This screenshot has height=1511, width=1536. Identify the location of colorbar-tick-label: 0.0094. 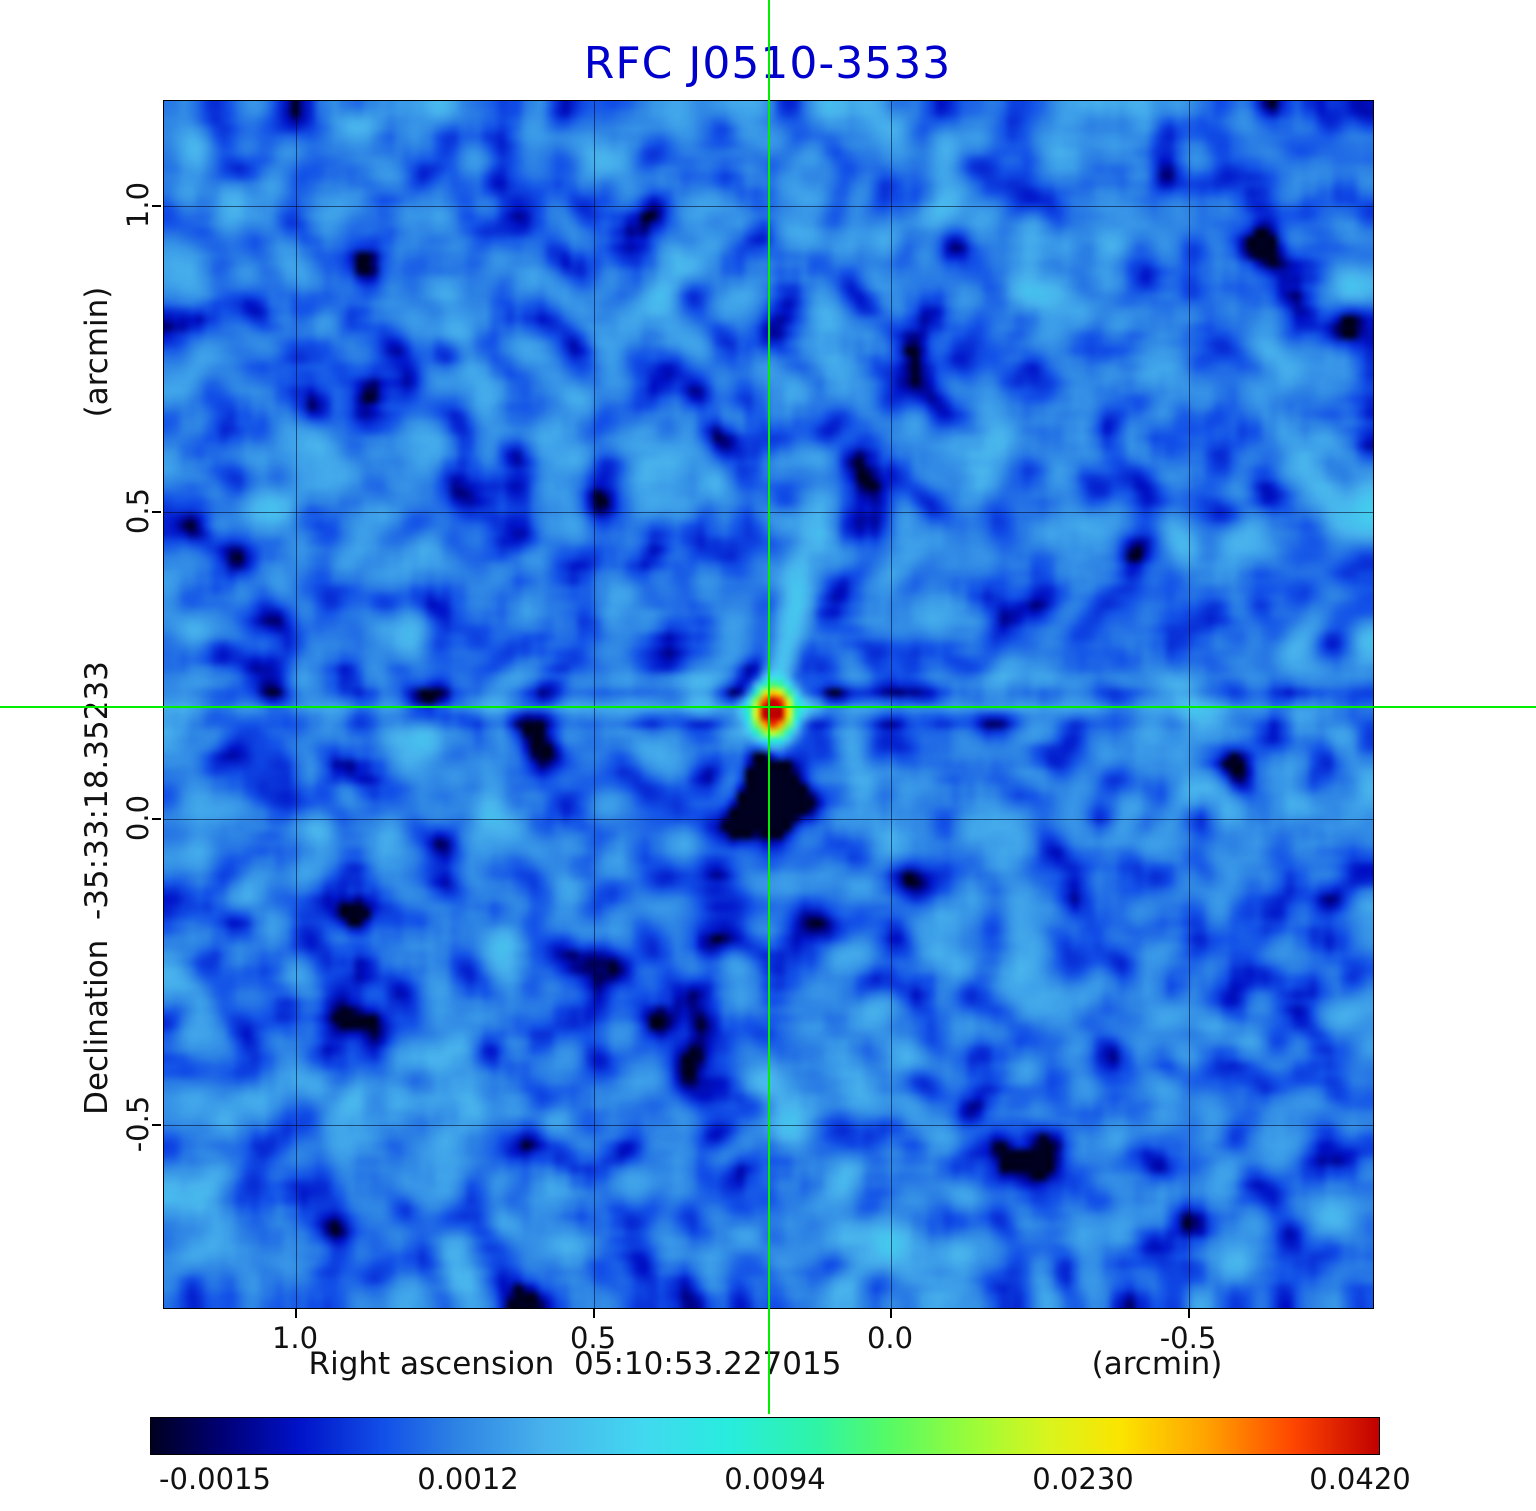
(775, 1479).